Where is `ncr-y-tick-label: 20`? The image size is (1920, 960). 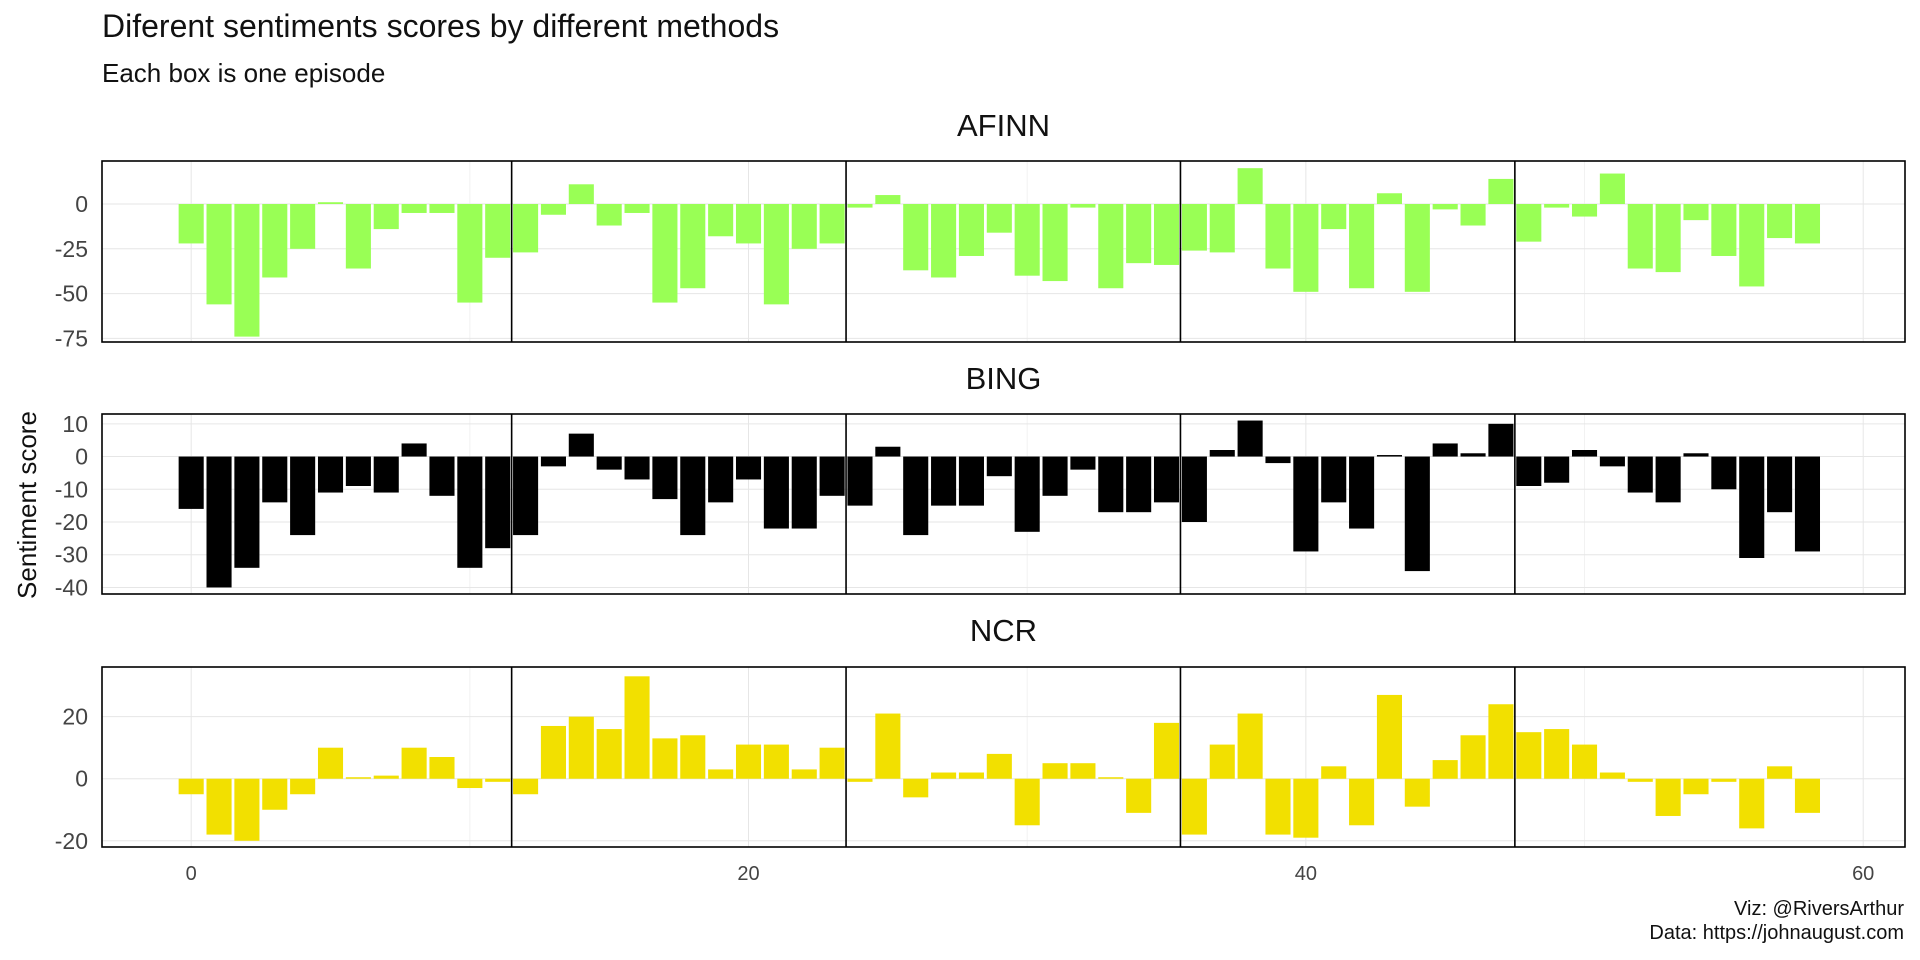
ncr-y-tick-label: 20 is located at coordinates (75, 717).